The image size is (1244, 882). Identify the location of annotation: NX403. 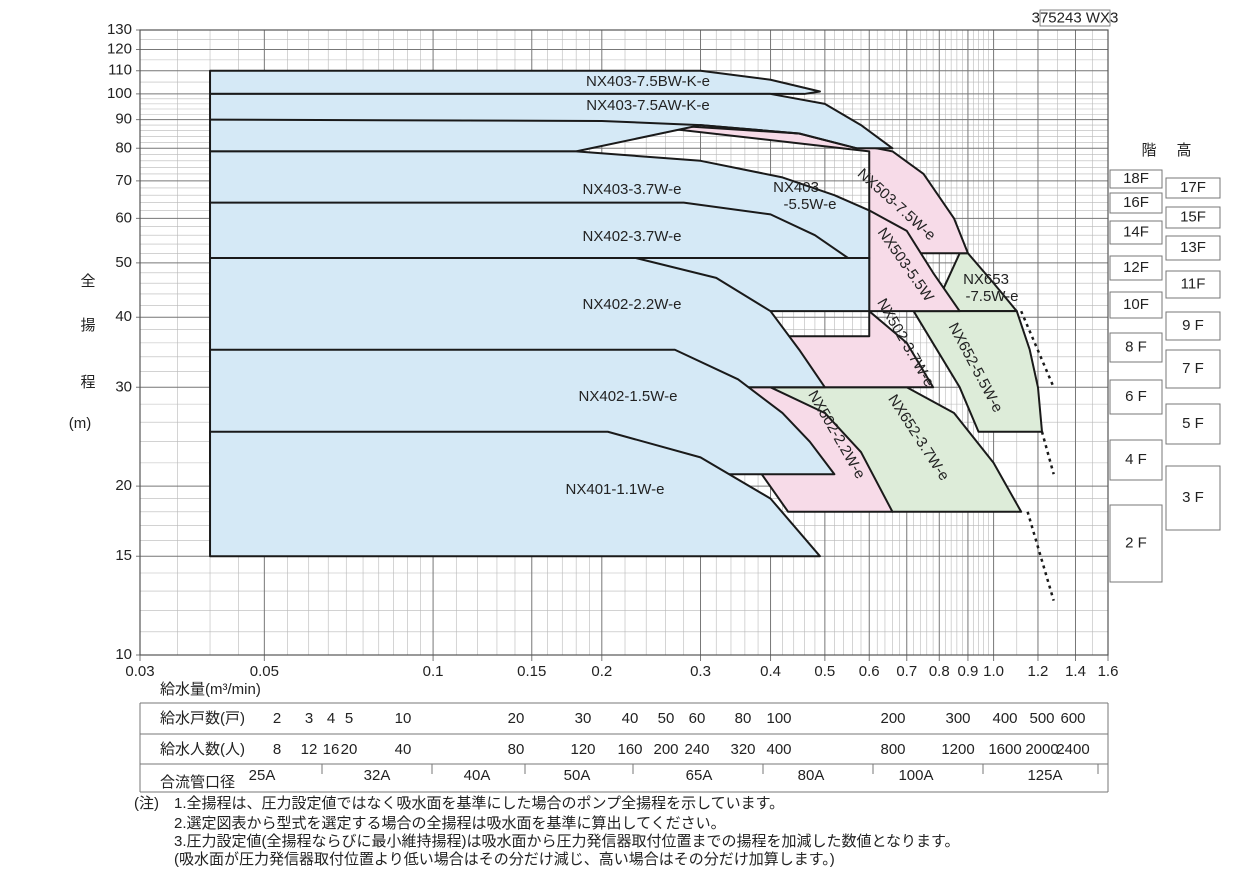
(796, 187).